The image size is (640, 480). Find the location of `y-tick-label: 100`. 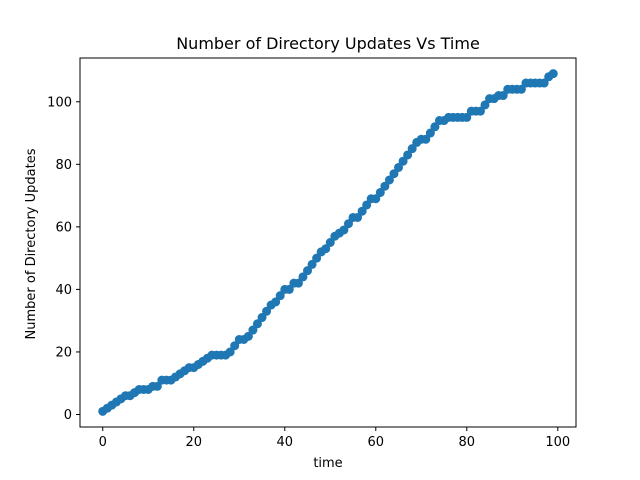

y-tick-label: 100 is located at coordinates (59, 102).